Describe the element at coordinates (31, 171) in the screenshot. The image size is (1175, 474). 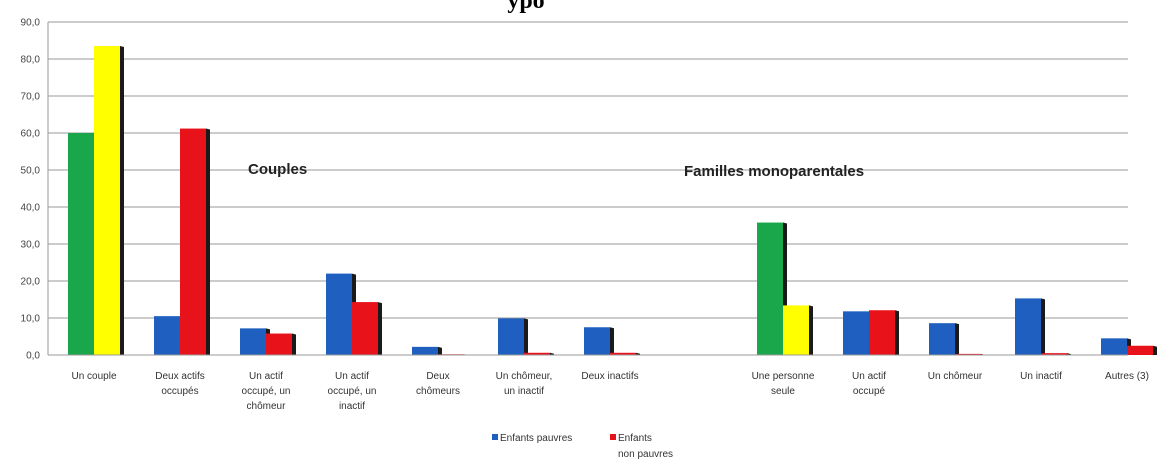
I see `y-tick-label: 50,0` at that location.